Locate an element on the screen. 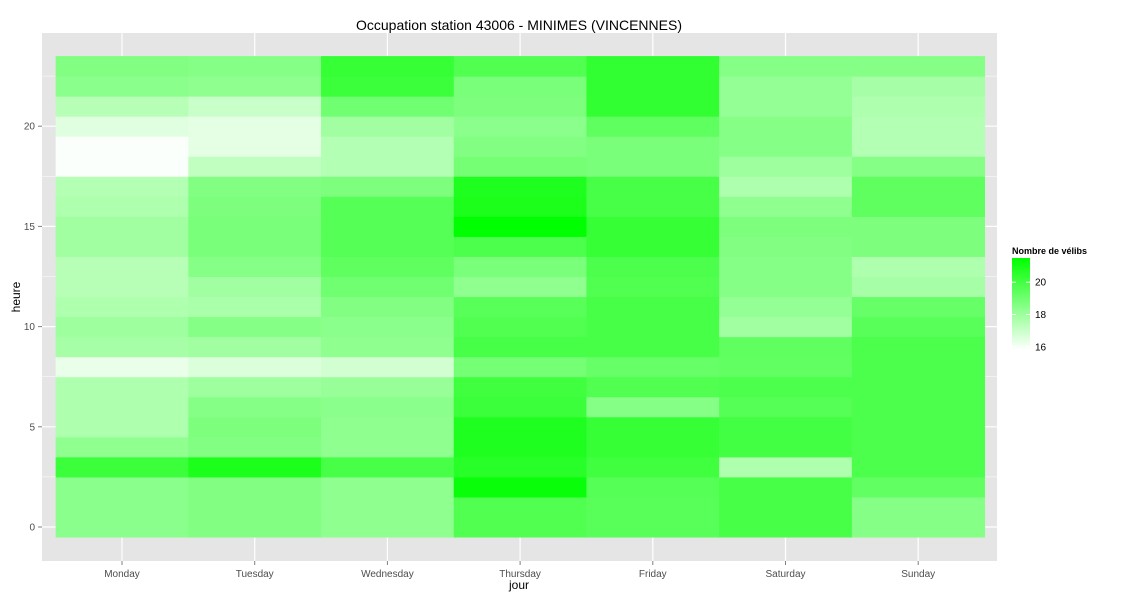 The width and height of the screenshot is (1125, 600). y-axis-title: heure is located at coordinates (16, 296).